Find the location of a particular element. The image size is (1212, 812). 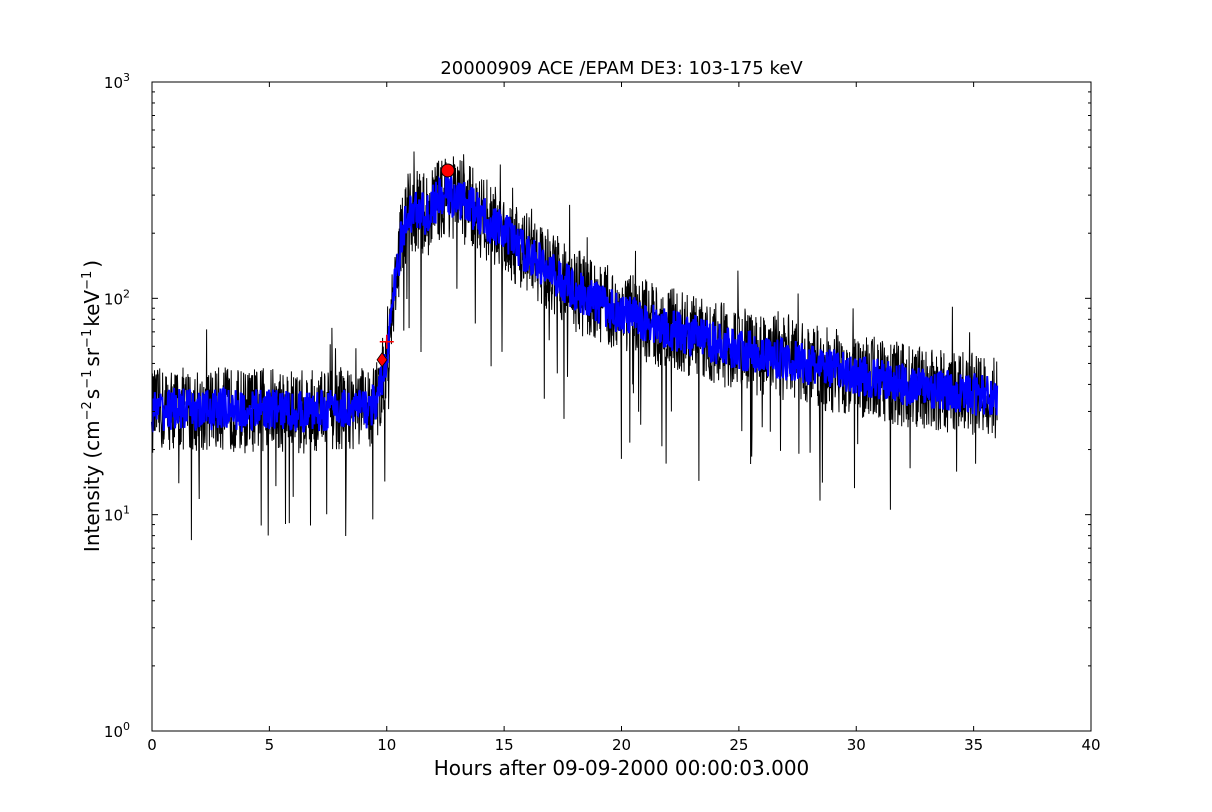

y-label-sr: sr is located at coordinates (92, 356).